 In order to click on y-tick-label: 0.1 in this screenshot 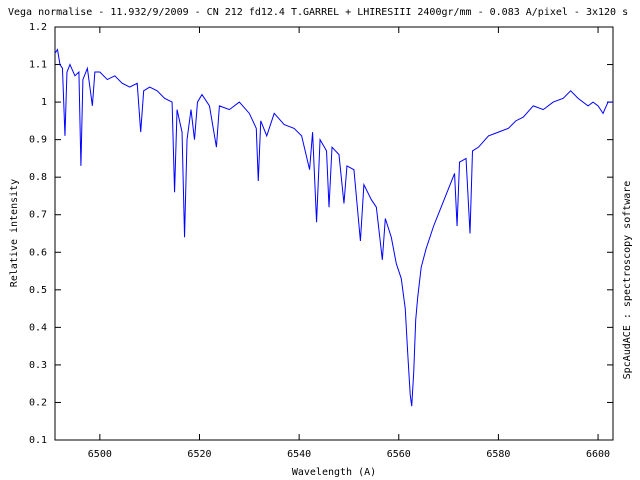, I will do `click(38, 440)`.